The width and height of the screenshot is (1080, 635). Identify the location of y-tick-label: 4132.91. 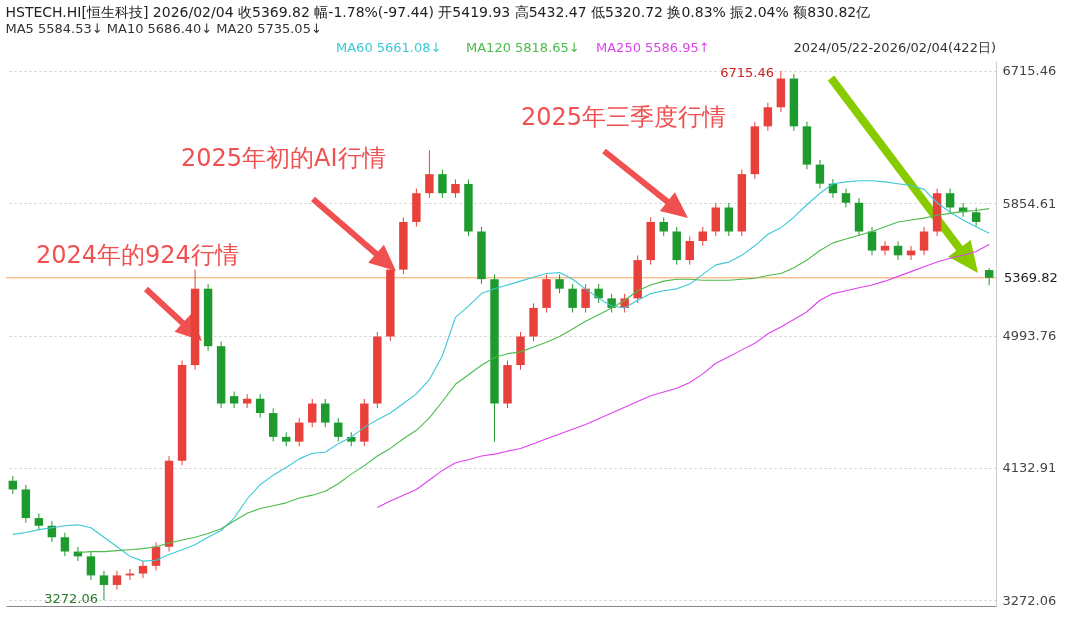
(1029, 468).